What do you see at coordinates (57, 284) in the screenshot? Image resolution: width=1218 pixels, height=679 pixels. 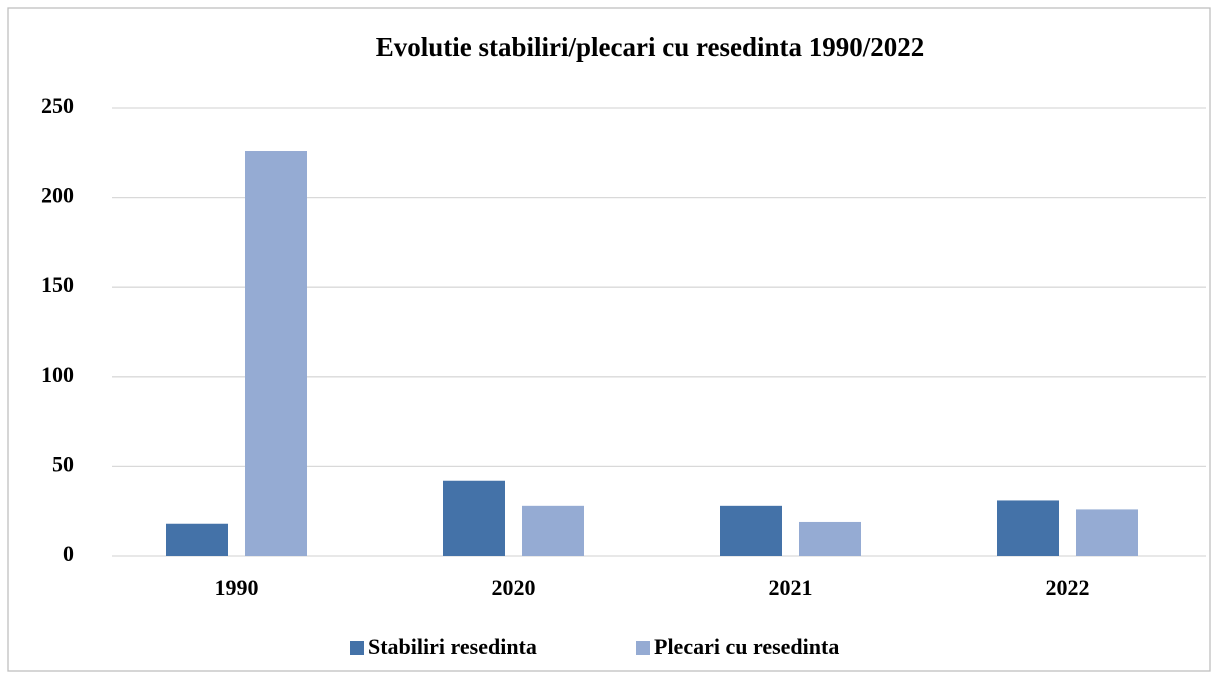 I see `y-tick-label: 150` at bounding box center [57, 284].